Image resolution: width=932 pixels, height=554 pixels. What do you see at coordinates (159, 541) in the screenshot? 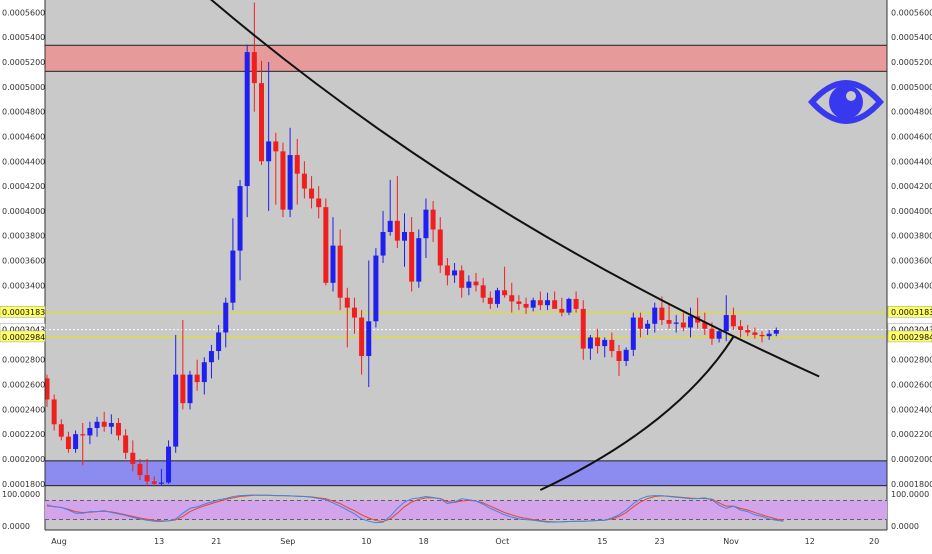
I see `time-tick-label: 13` at bounding box center [159, 541].